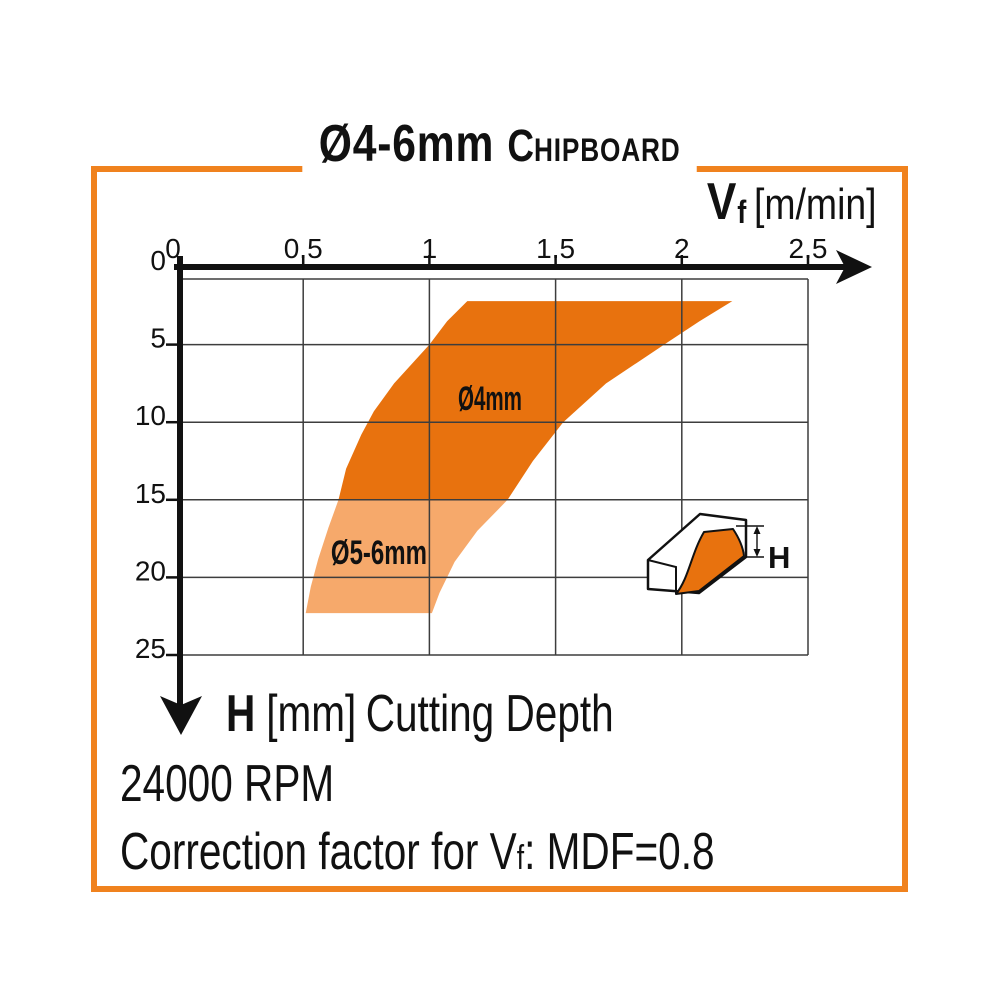  I want to click on title-material: C, so click(520, 145).